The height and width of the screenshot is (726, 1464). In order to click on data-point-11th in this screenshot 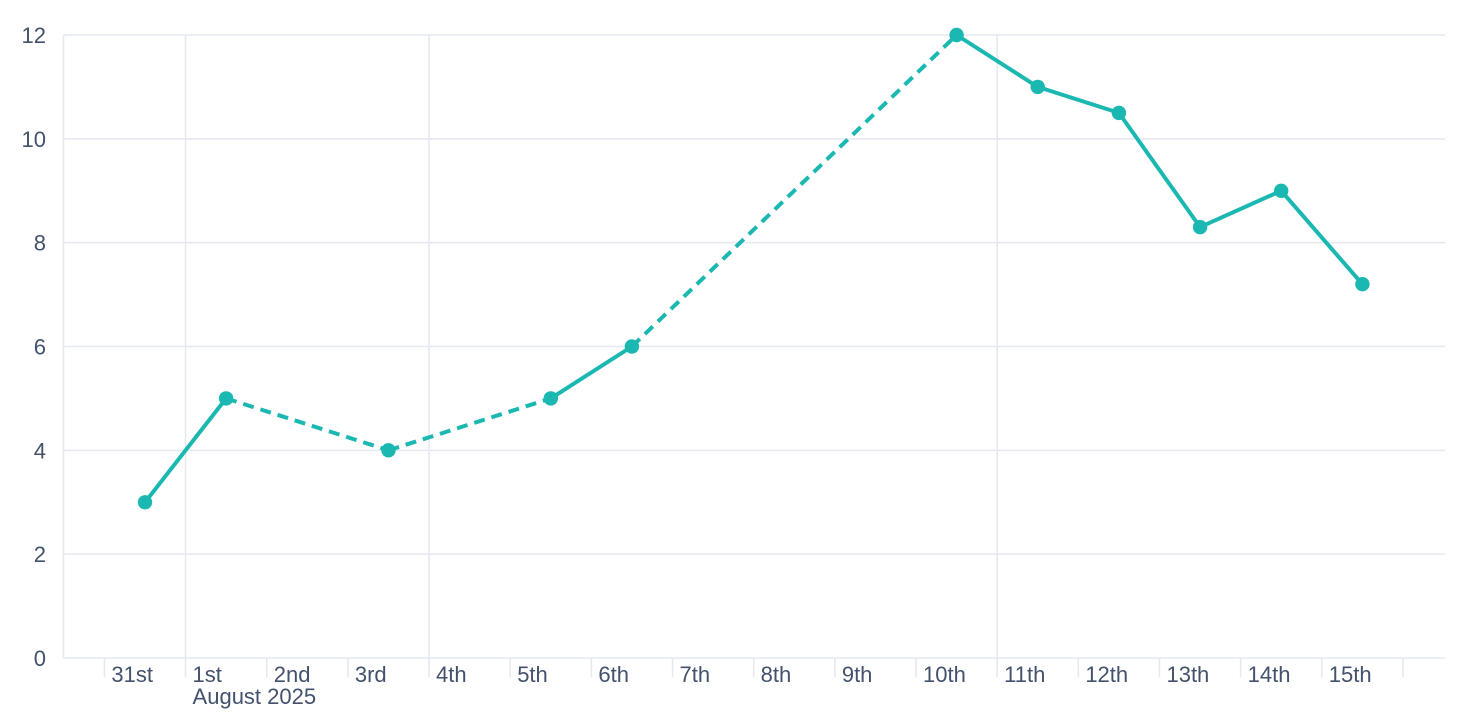, I will do `click(1037, 87)`.